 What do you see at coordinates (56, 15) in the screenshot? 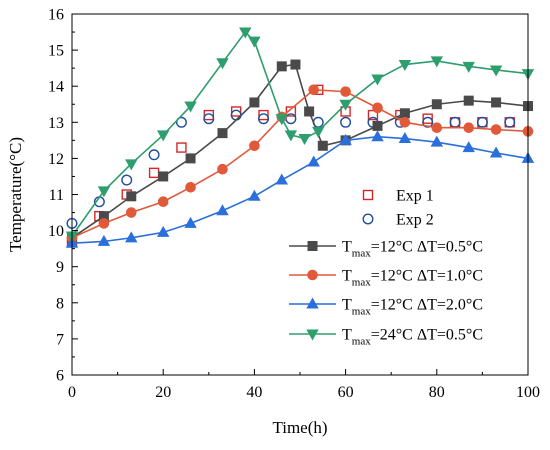
I see `y-tick-label: 16` at bounding box center [56, 15].